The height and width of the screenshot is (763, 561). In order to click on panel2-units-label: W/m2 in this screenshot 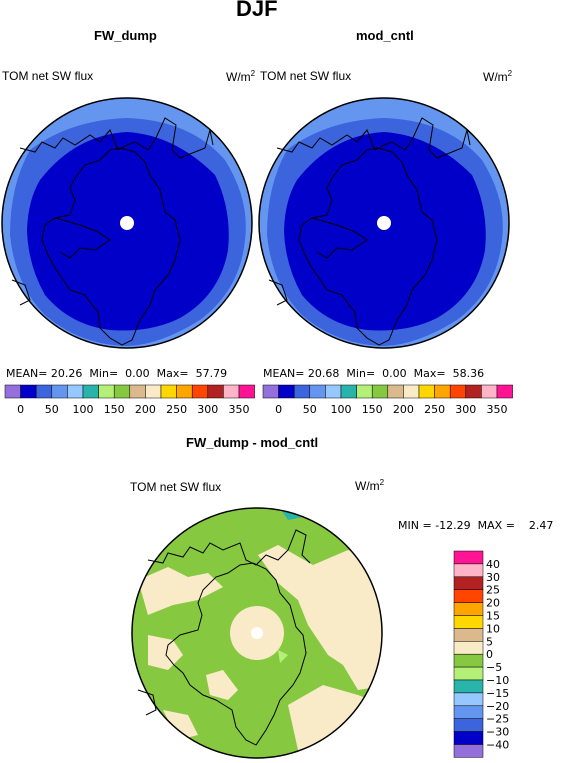, I will do `click(498, 76)`.